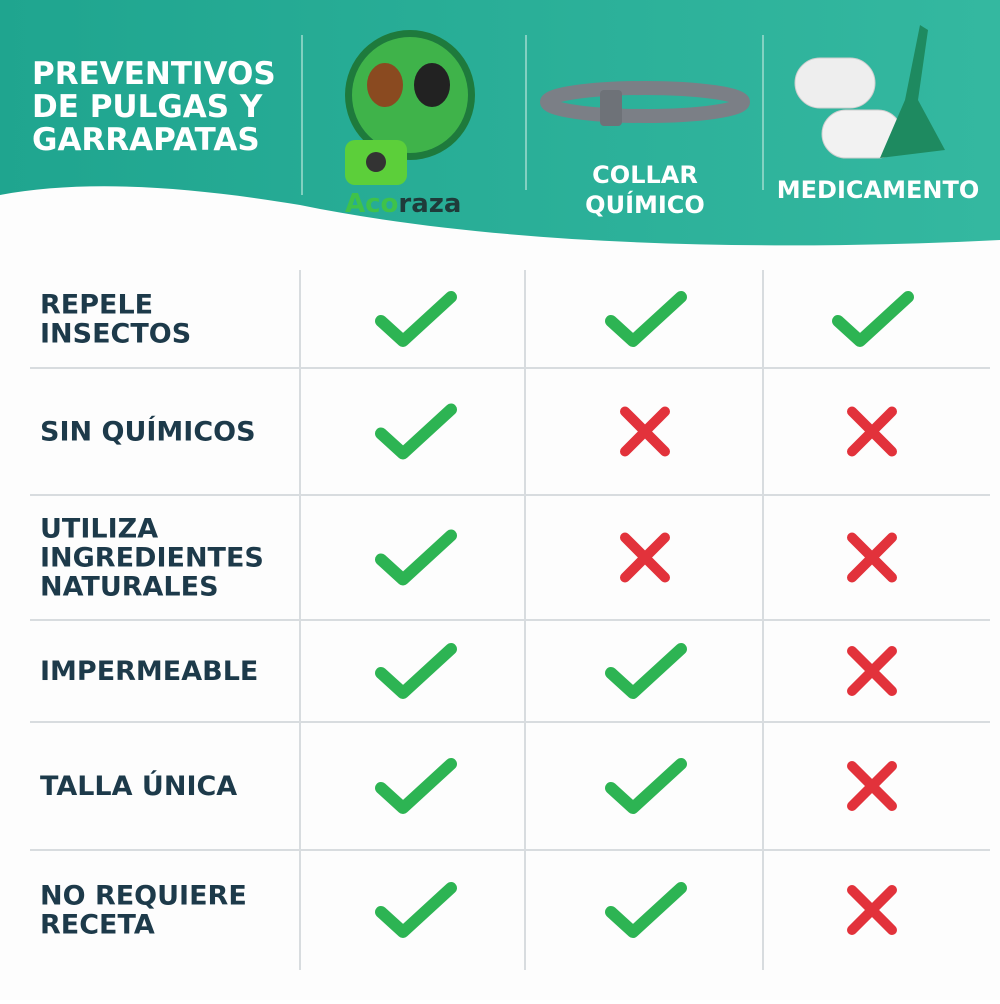  I want to click on row-label-line: SIN QUÍMICOS, so click(148, 432).